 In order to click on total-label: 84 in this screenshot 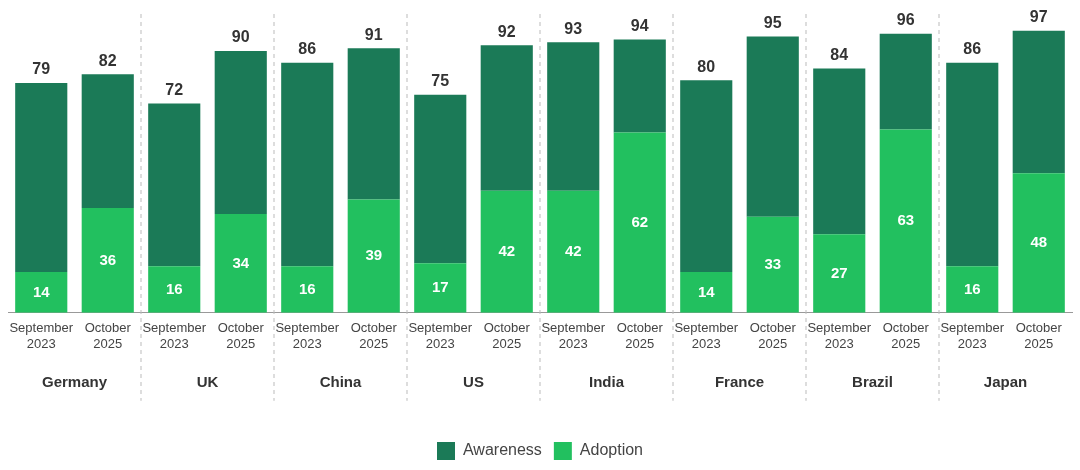, I will do `click(839, 54)`.